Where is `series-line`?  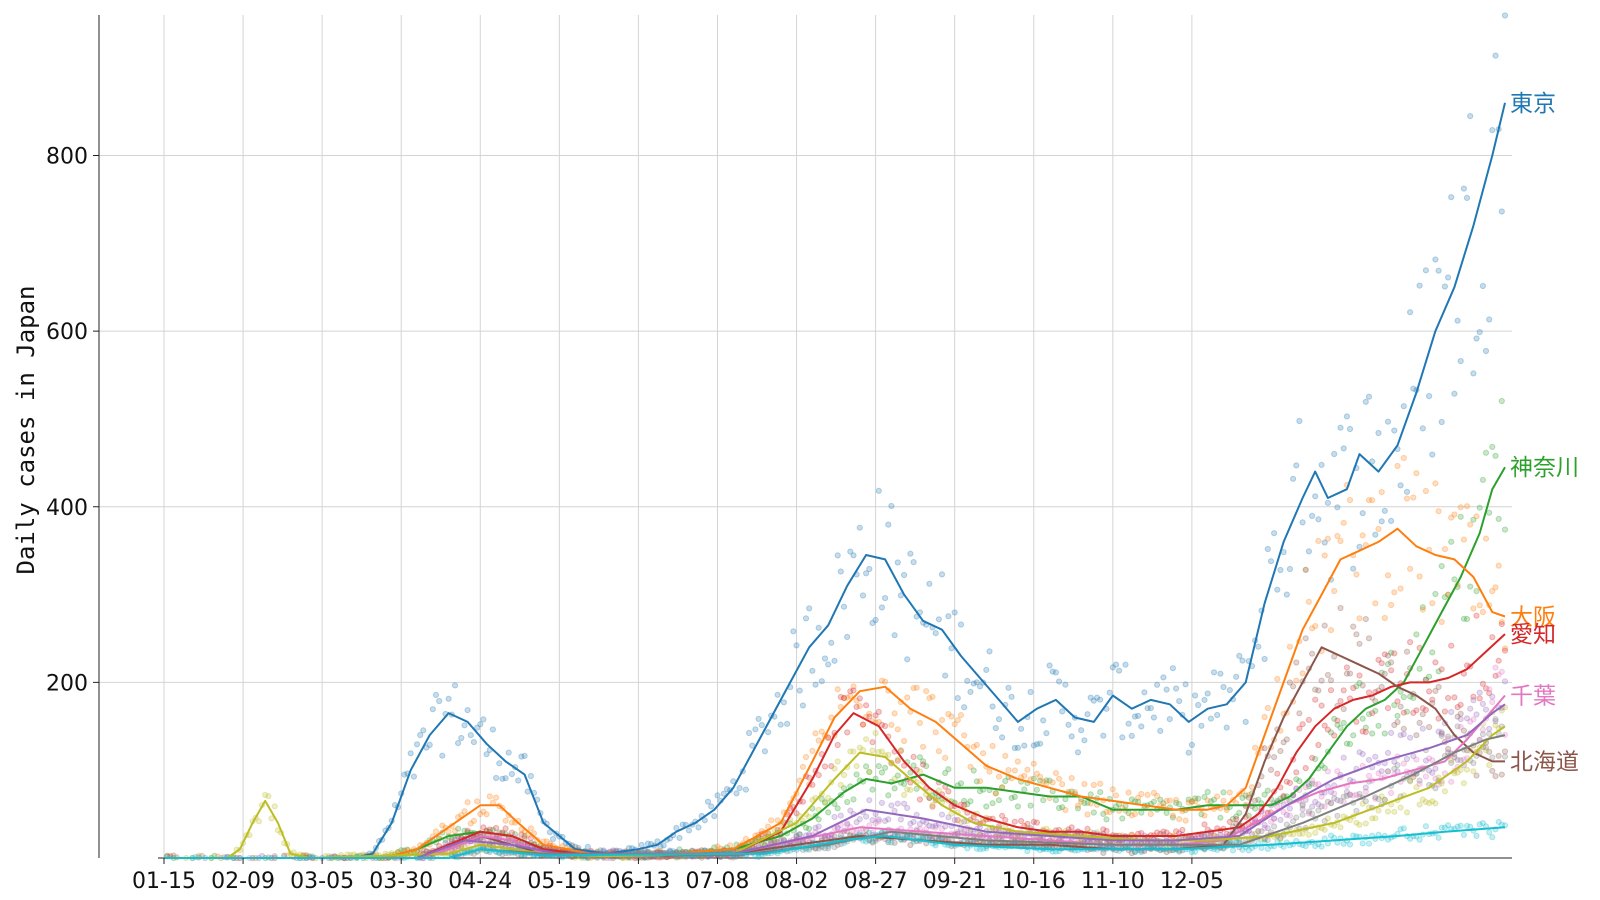
series-line is located at coordinates (835, 842).